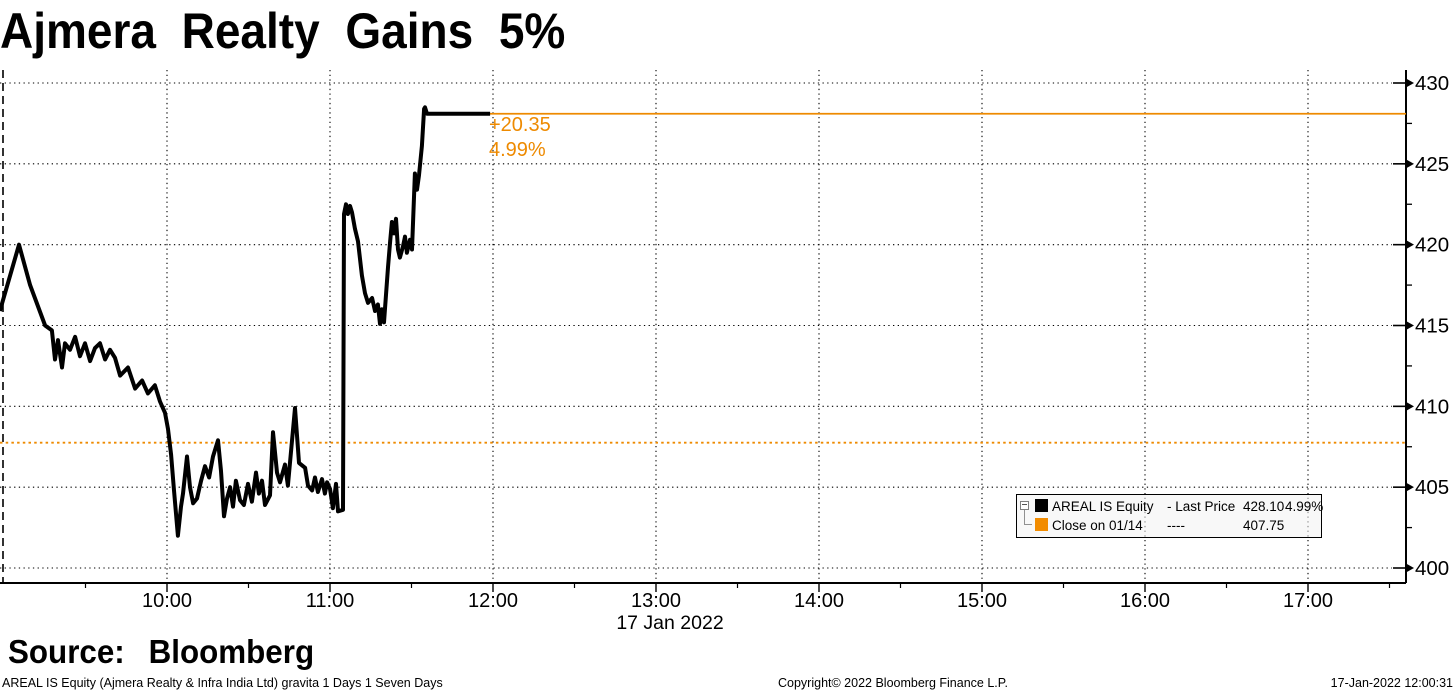 This screenshot has height=695, width=1456. I want to click on last-price-swatch, so click(1041, 505).